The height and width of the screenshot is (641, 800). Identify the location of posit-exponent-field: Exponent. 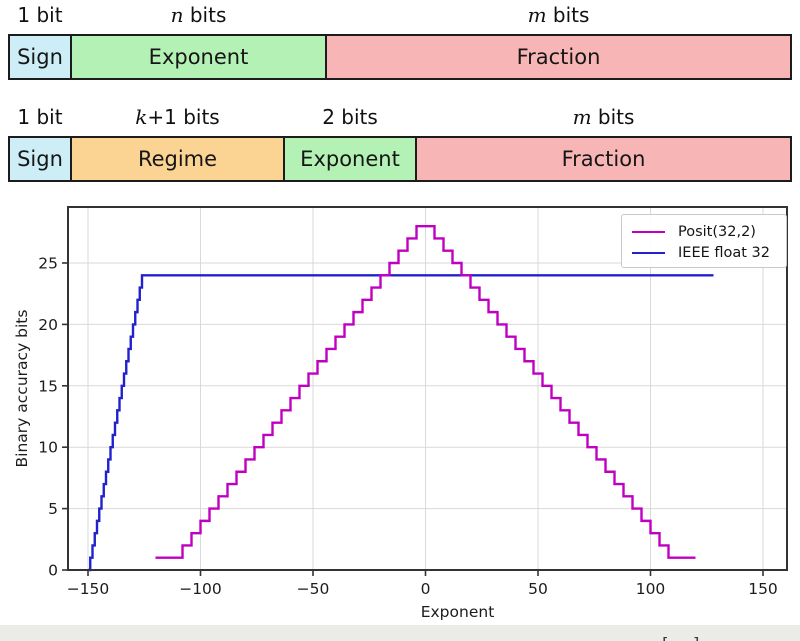
(350, 159).